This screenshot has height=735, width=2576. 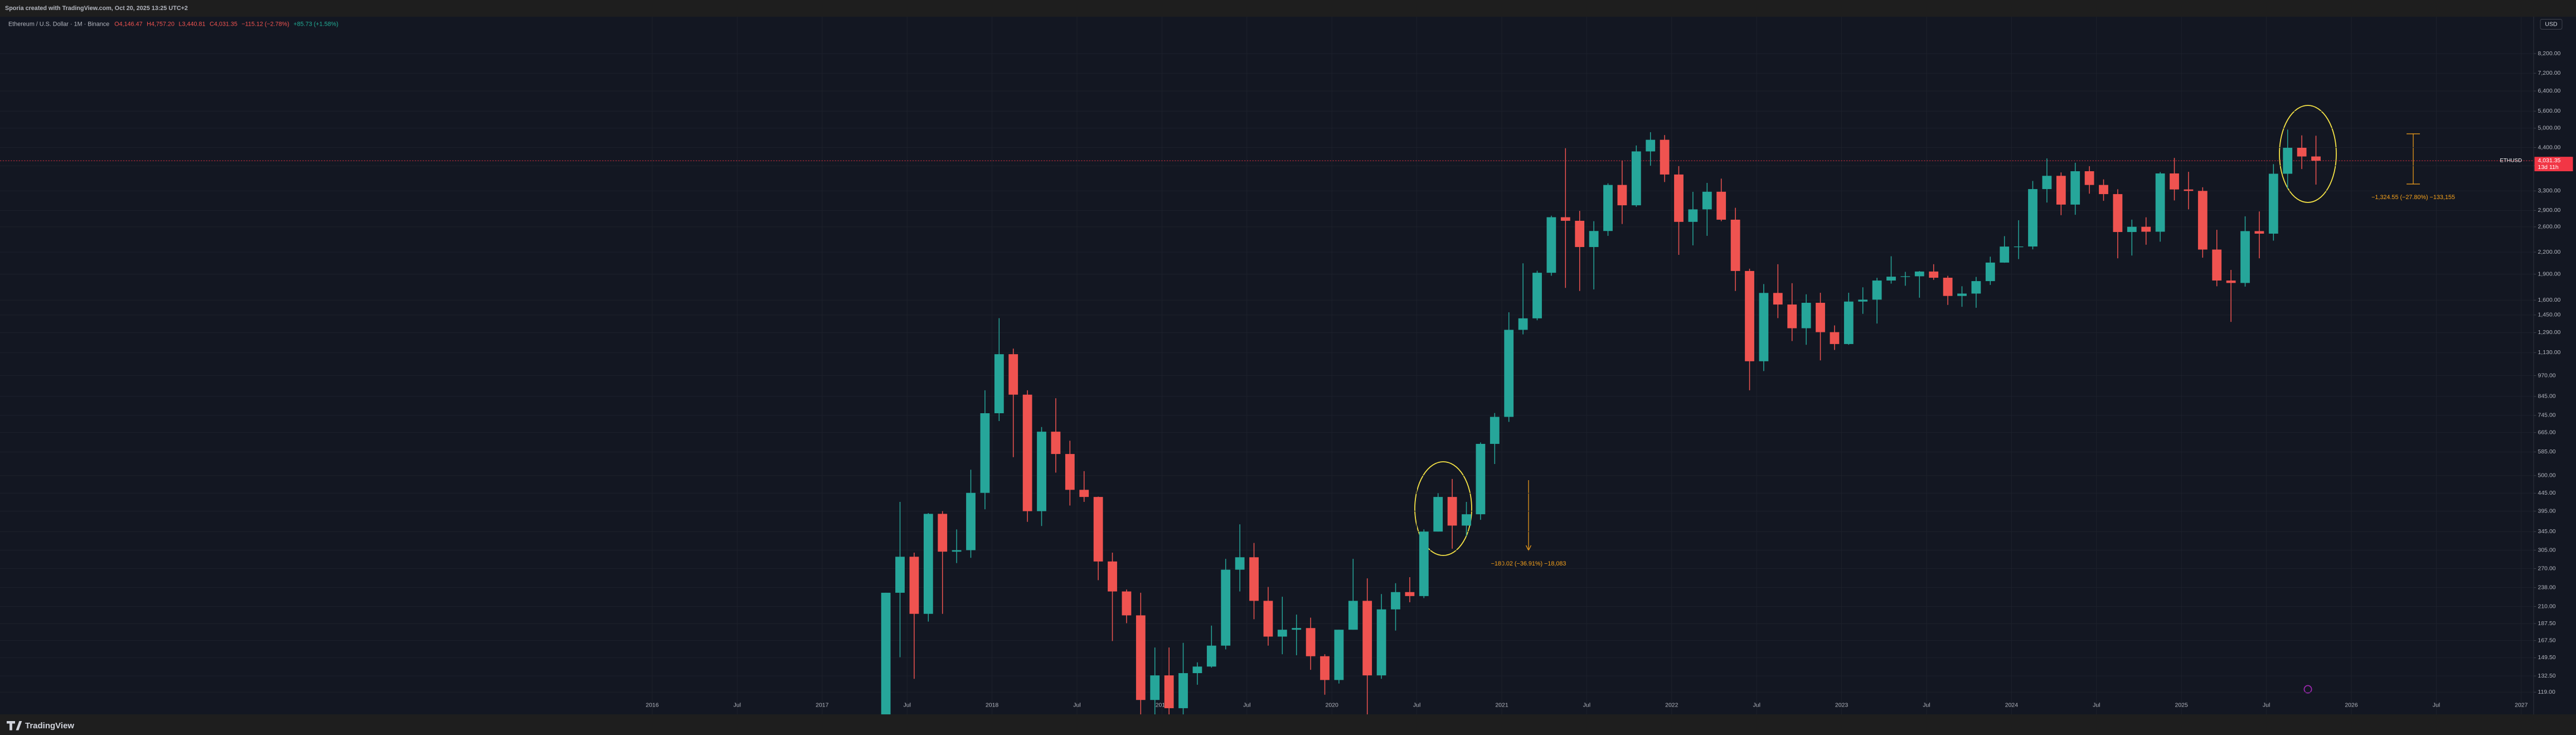 What do you see at coordinates (2367, 154) in the screenshot?
I see `annotation-2: −1,324.55 (−27.80%) −133,155` at bounding box center [2367, 154].